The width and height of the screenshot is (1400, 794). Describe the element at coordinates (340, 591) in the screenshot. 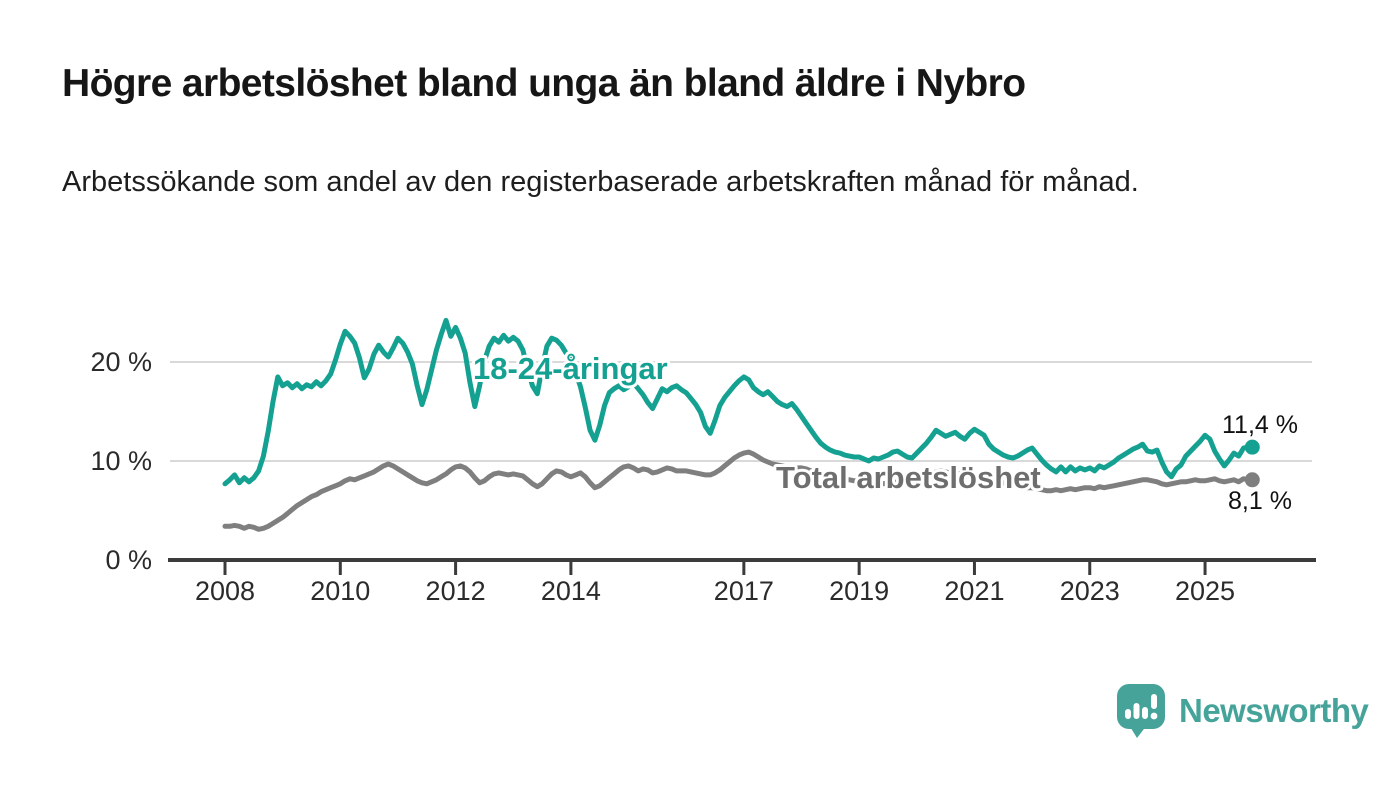

I see `x-axis-tick-label: 2010` at that location.